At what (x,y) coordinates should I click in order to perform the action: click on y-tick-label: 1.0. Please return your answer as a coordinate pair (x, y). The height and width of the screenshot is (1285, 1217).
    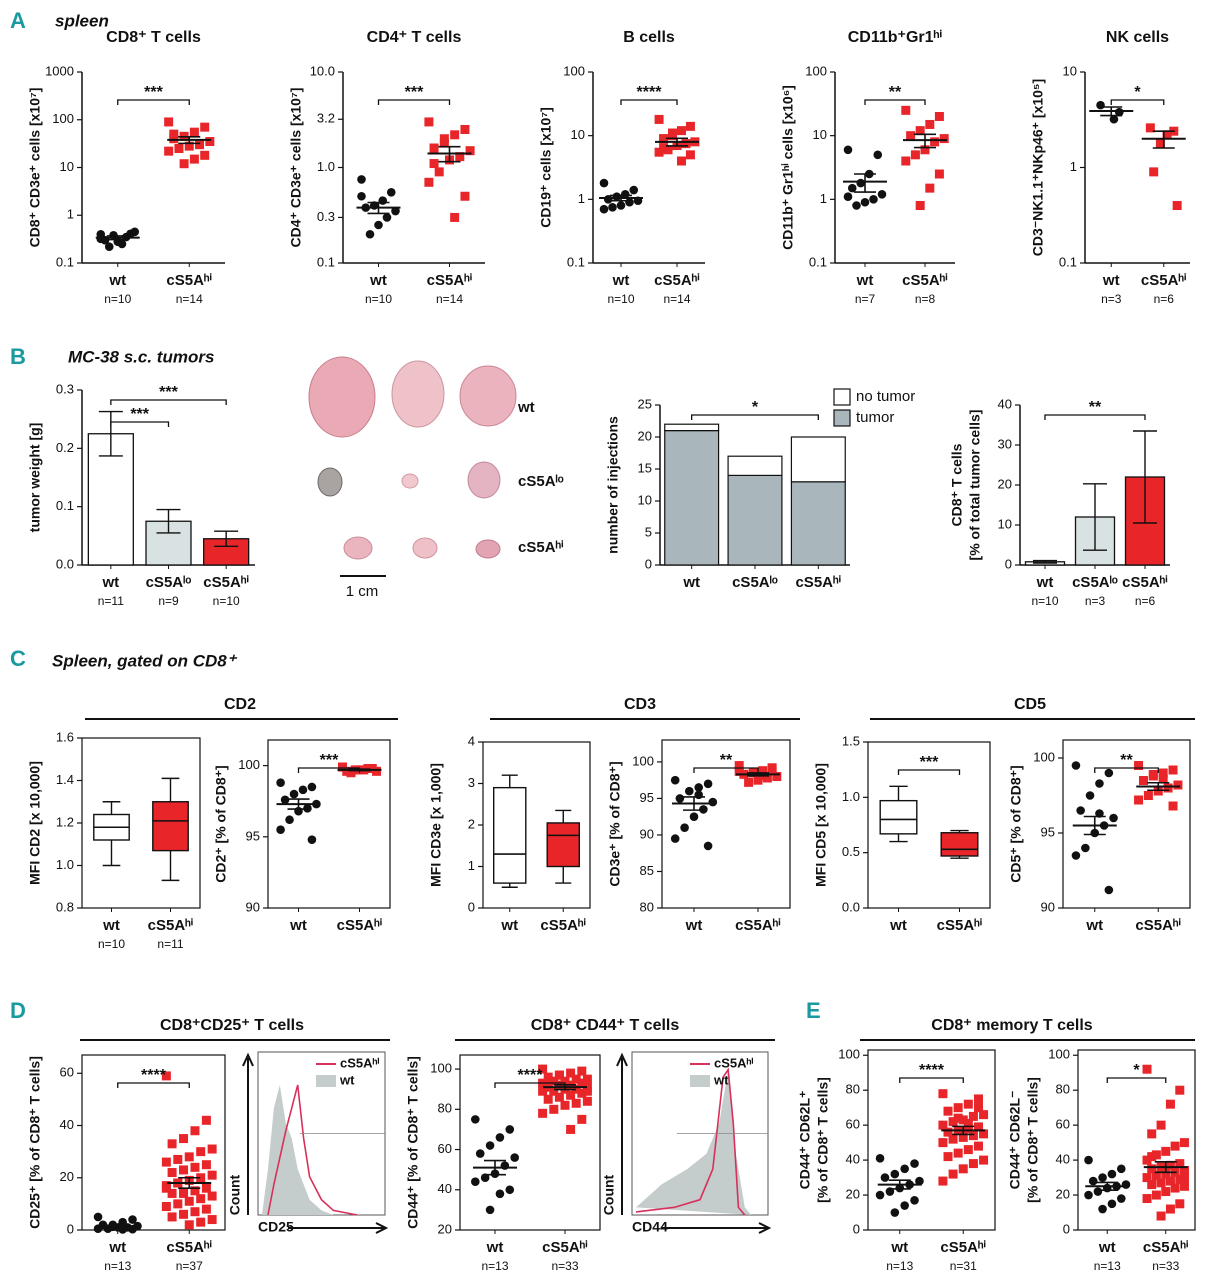
    Looking at the image, I should click on (65, 864).